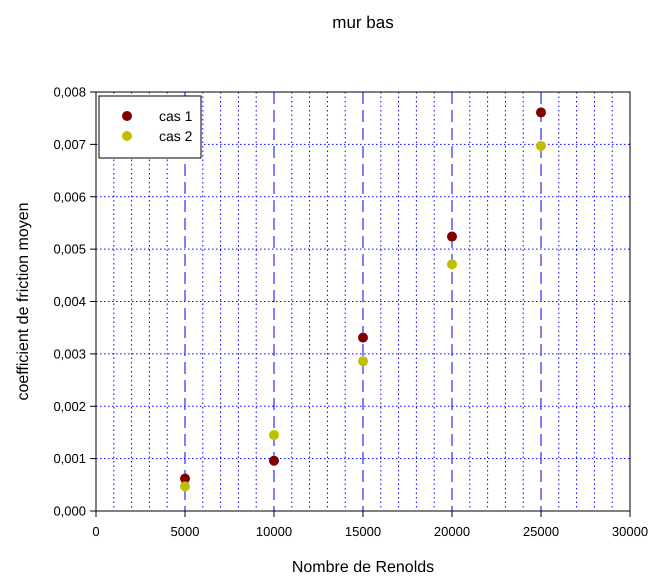 This screenshot has height=578, width=654. What do you see at coordinates (69, 301) in the screenshot?
I see `y-tick-label: 0,004` at bounding box center [69, 301].